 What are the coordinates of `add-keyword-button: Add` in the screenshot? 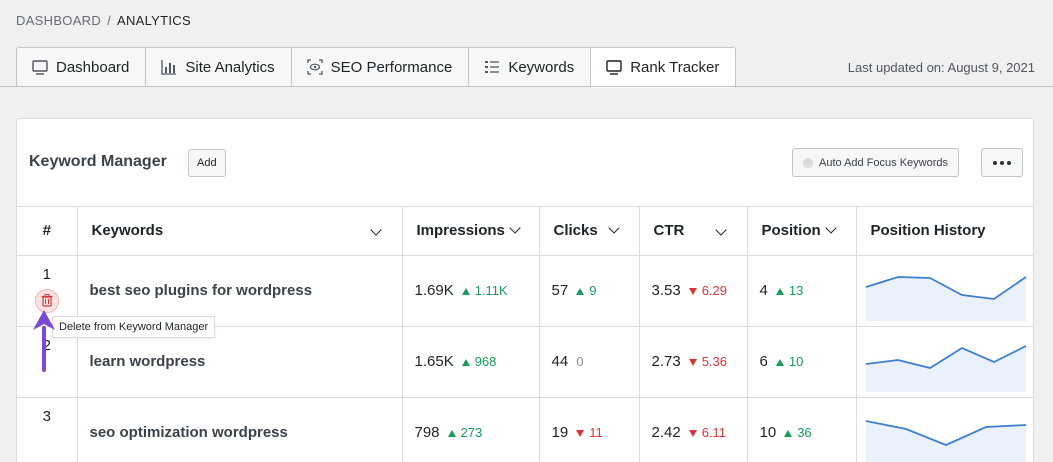 It's located at (207, 163).